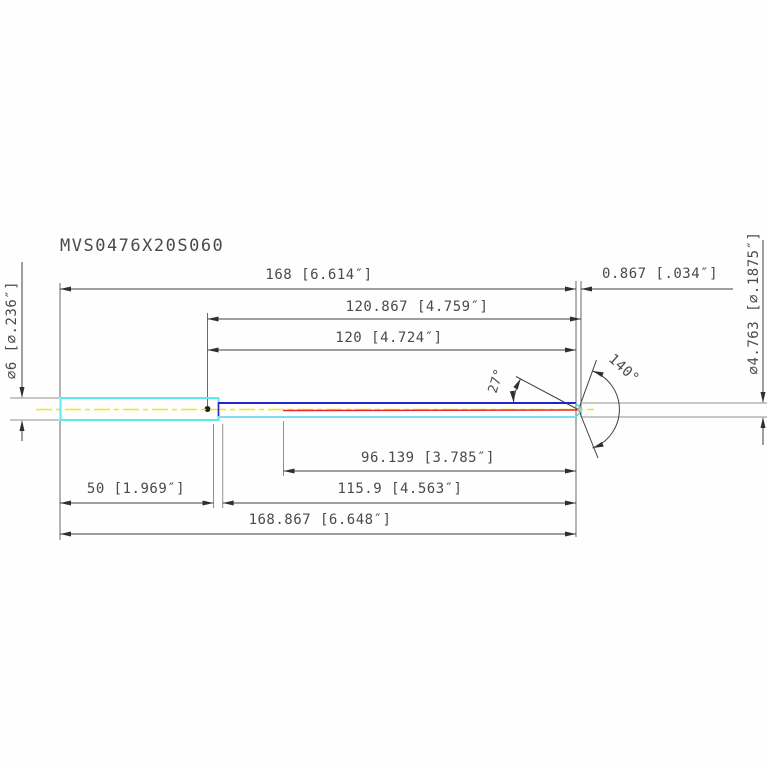 This screenshot has height=767, width=767. I want to click on drill-body, so click(315, 409).